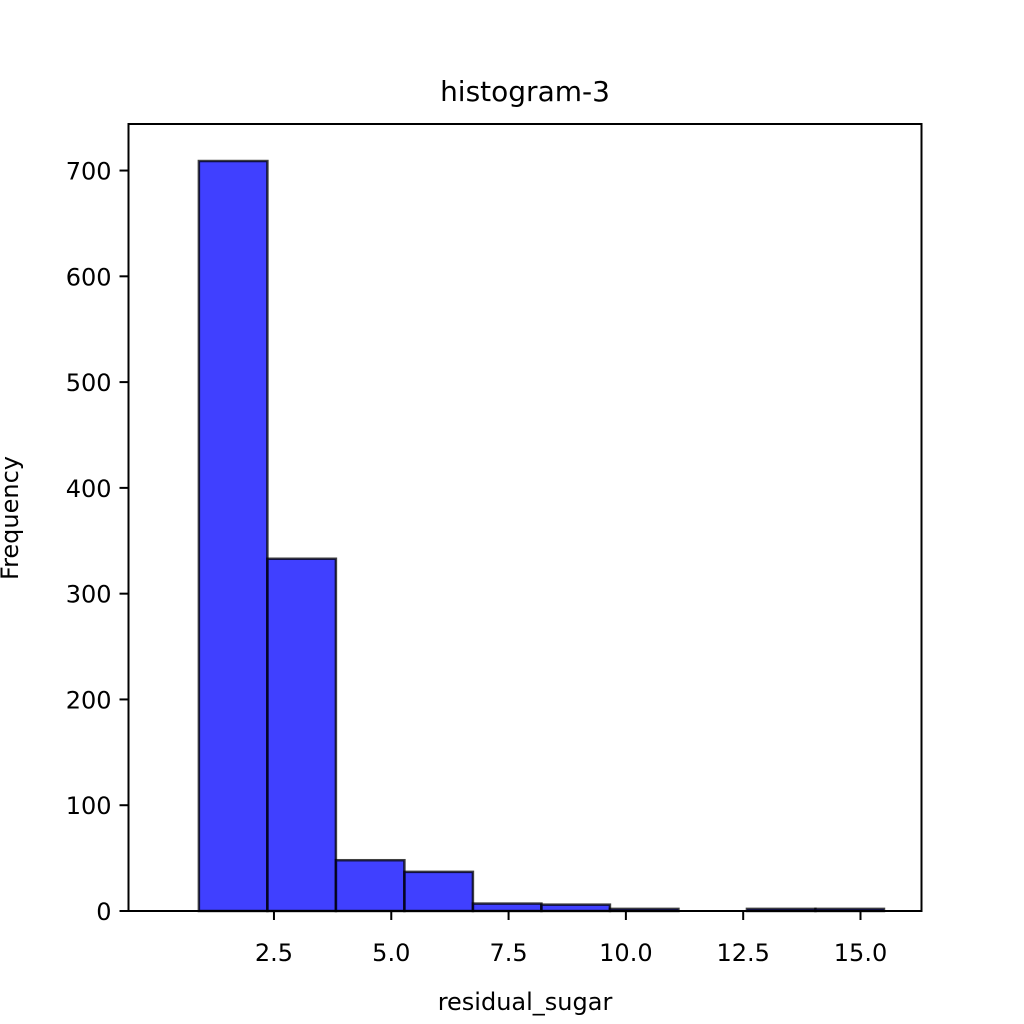 This screenshot has width=1024, height=1024. Describe the element at coordinates (97, 542) in the screenshot. I see `y-axis-ticks: 0 100 200 300 400 500 600 700` at that location.